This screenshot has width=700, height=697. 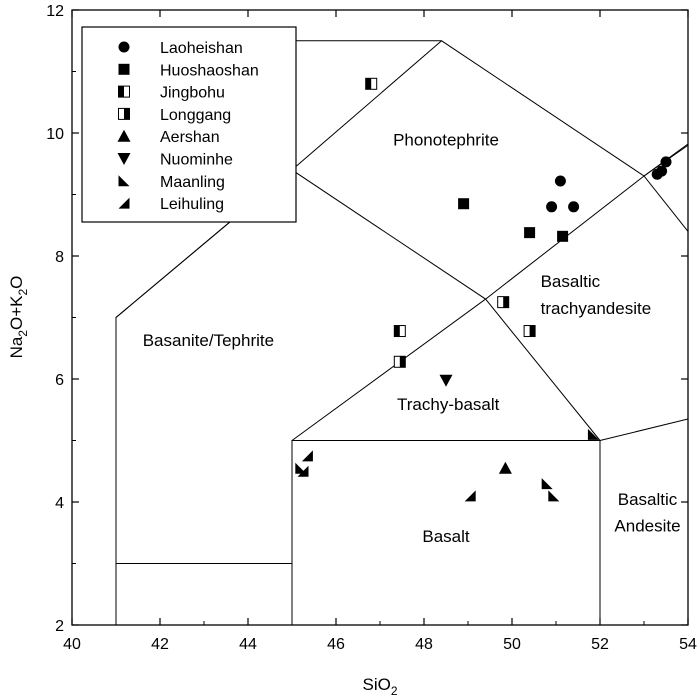 What do you see at coordinates (124, 181) in the screenshot?
I see `legend-marker-maanling` at bounding box center [124, 181].